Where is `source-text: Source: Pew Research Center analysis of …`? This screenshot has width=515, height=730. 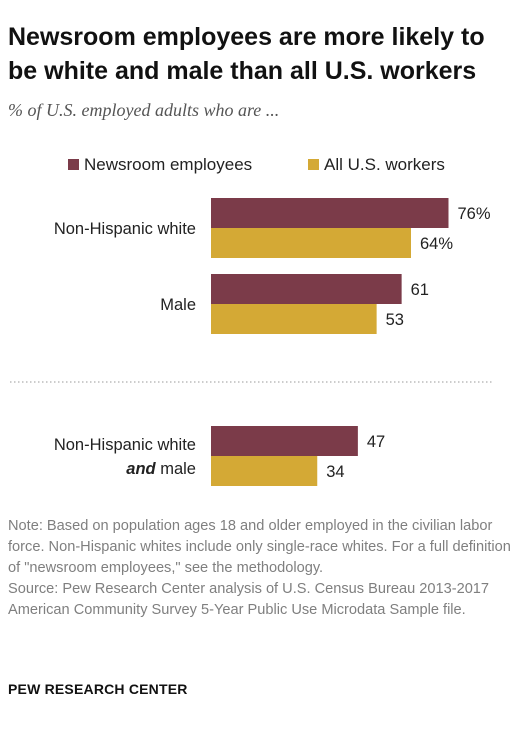
source-text: Source: Pew Research Center analysis of … is located at coordinates (249, 599).